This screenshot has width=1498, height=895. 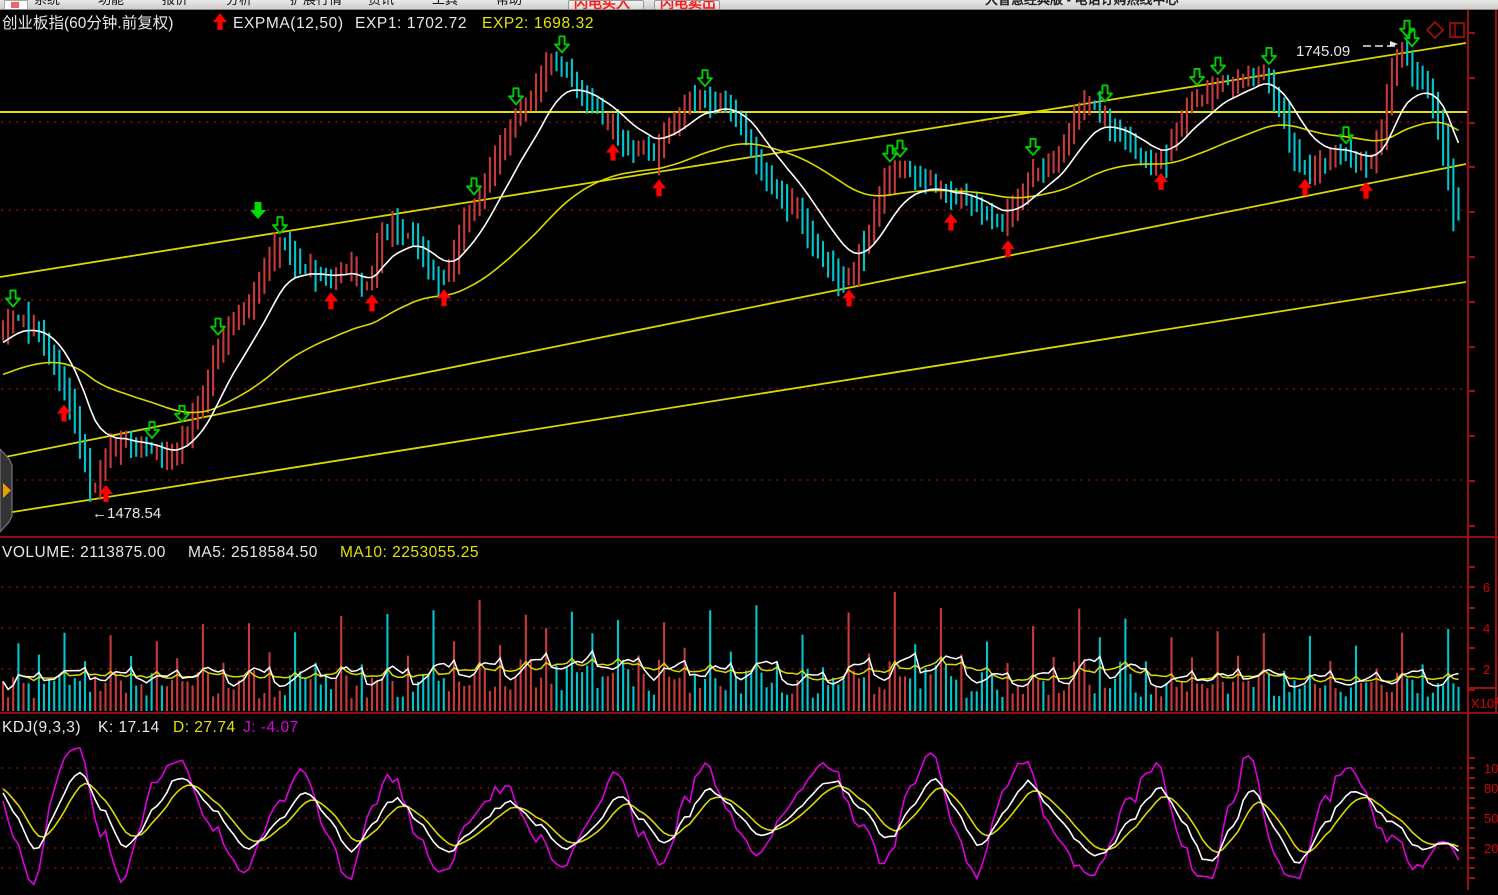 I want to click on svg-text: 创业板指(60分钟.前复权), so click(x=87, y=23).